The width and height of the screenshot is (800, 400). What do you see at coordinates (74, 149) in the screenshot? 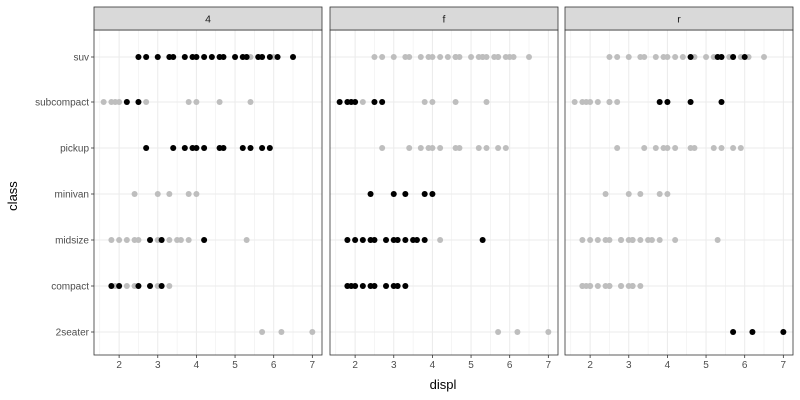
I see `y-tick-label: pickup` at bounding box center [74, 149].